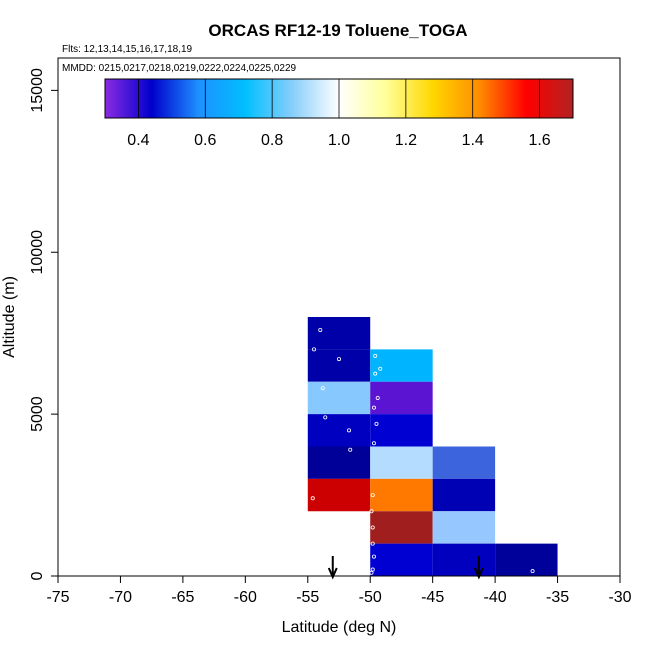 This screenshot has width=650, height=650. Describe the element at coordinates (339, 591) in the screenshot. I see `x-axis: -75 -70 -65 -60 -55 -50 -45 -40 -35 -30` at that location.